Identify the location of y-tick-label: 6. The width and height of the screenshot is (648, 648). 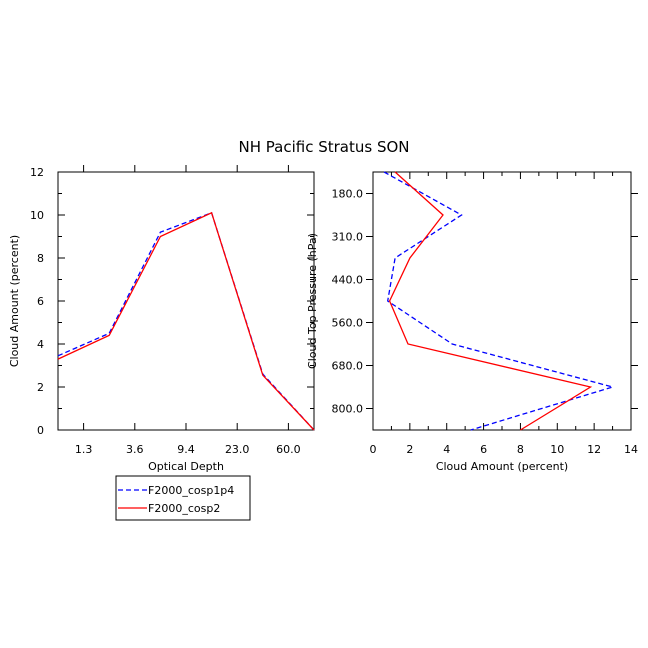
(40, 301).